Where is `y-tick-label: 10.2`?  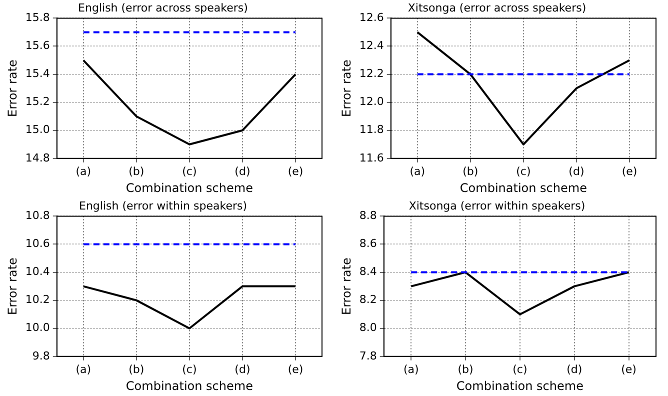 y-tick-label: 10.2 is located at coordinates (37, 299).